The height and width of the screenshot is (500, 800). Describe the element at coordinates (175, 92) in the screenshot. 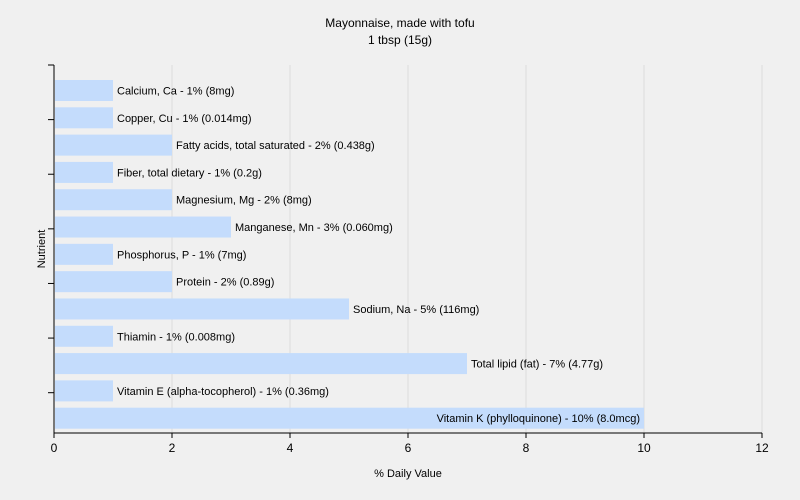

I see `bar-data-label: Calcium, Ca - 1% (8mg)` at that location.